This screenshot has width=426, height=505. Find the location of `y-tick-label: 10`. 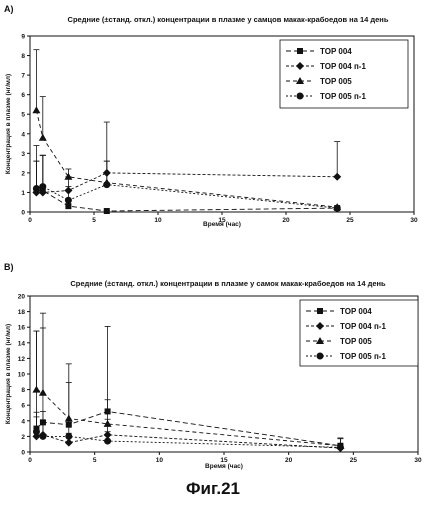

y-tick-label: 10 is located at coordinates (22, 375).